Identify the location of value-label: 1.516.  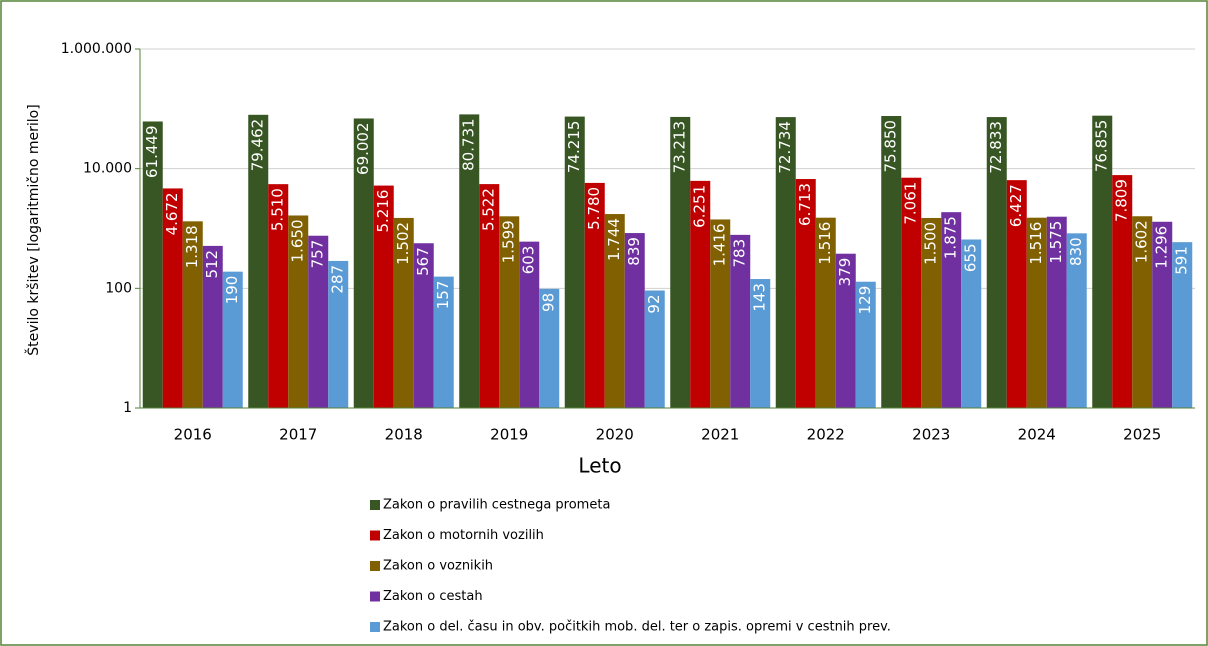
(825, 243).